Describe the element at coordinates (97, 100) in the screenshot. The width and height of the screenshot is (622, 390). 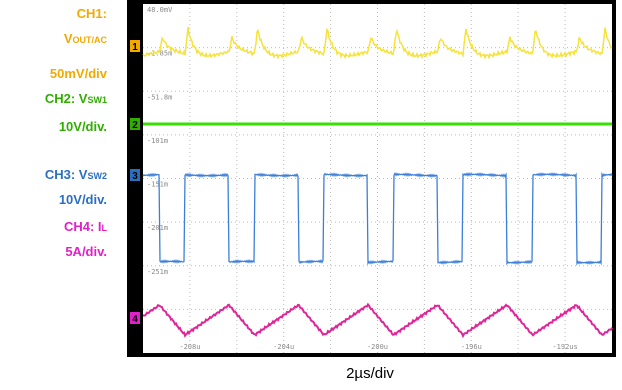
I see `ch2-label-sub: SW1` at that location.